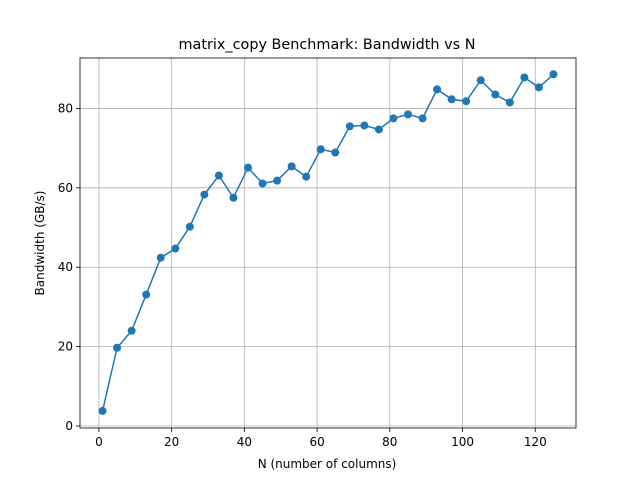 Image resolution: width=640 pixels, height=480 pixels. Describe the element at coordinates (69, 426) in the screenshot. I see `y-tick-label: 0` at that location.